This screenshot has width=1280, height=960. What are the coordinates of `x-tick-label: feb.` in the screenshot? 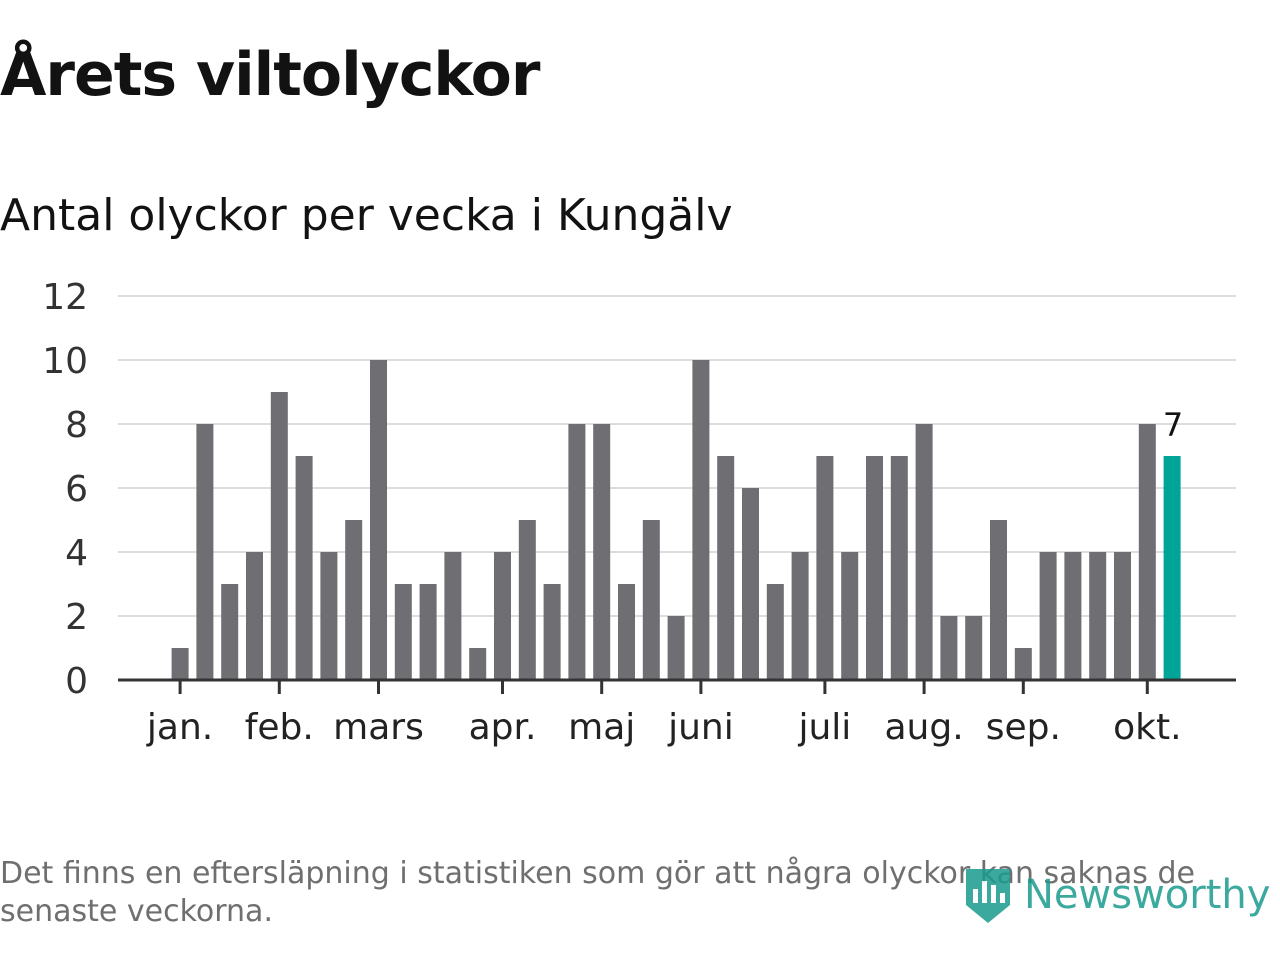 It's located at (279, 727).